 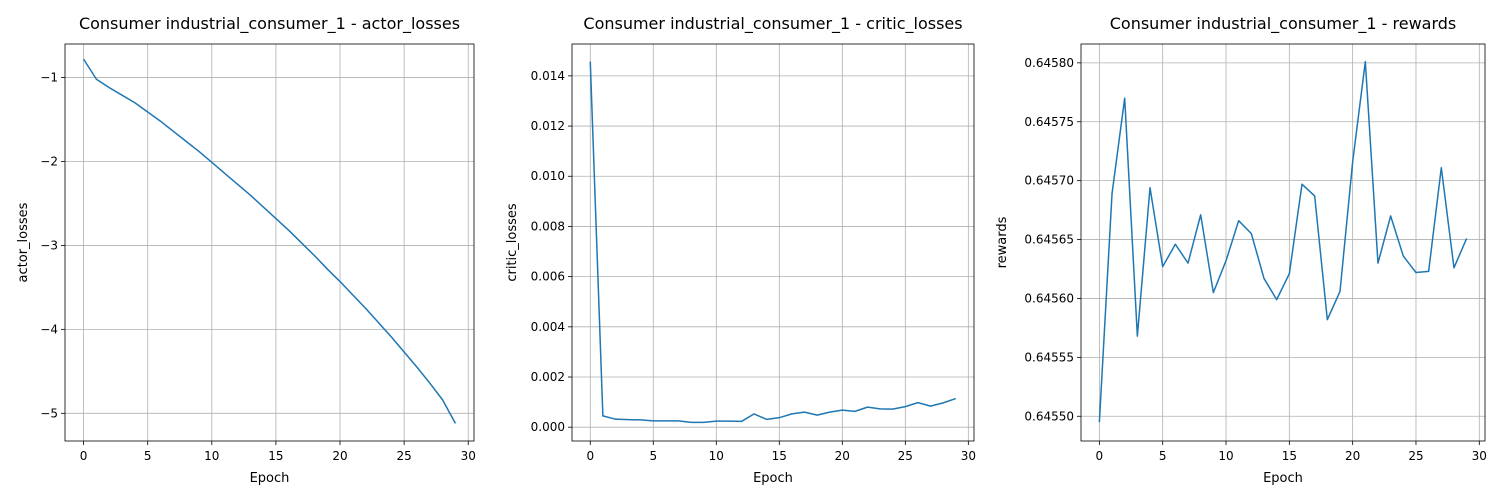 What do you see at coordinates (49, 245) in the screenshot?
I see `y-tick-label: −3` at bounding box center [49, 245].